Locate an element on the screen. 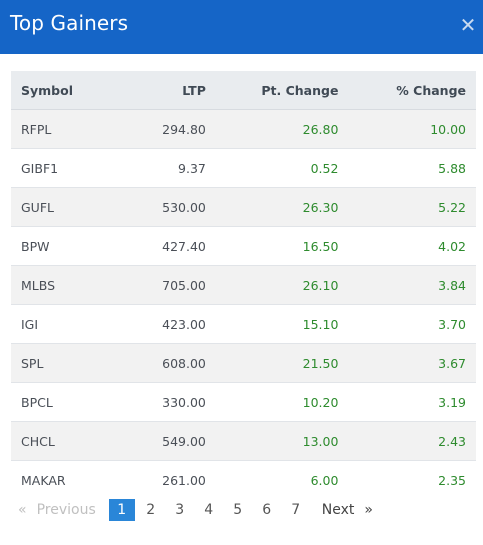 Image resolution: width=483 pixels, height=545 pixels. next-button: Next » is located at coordinates (347, 510).